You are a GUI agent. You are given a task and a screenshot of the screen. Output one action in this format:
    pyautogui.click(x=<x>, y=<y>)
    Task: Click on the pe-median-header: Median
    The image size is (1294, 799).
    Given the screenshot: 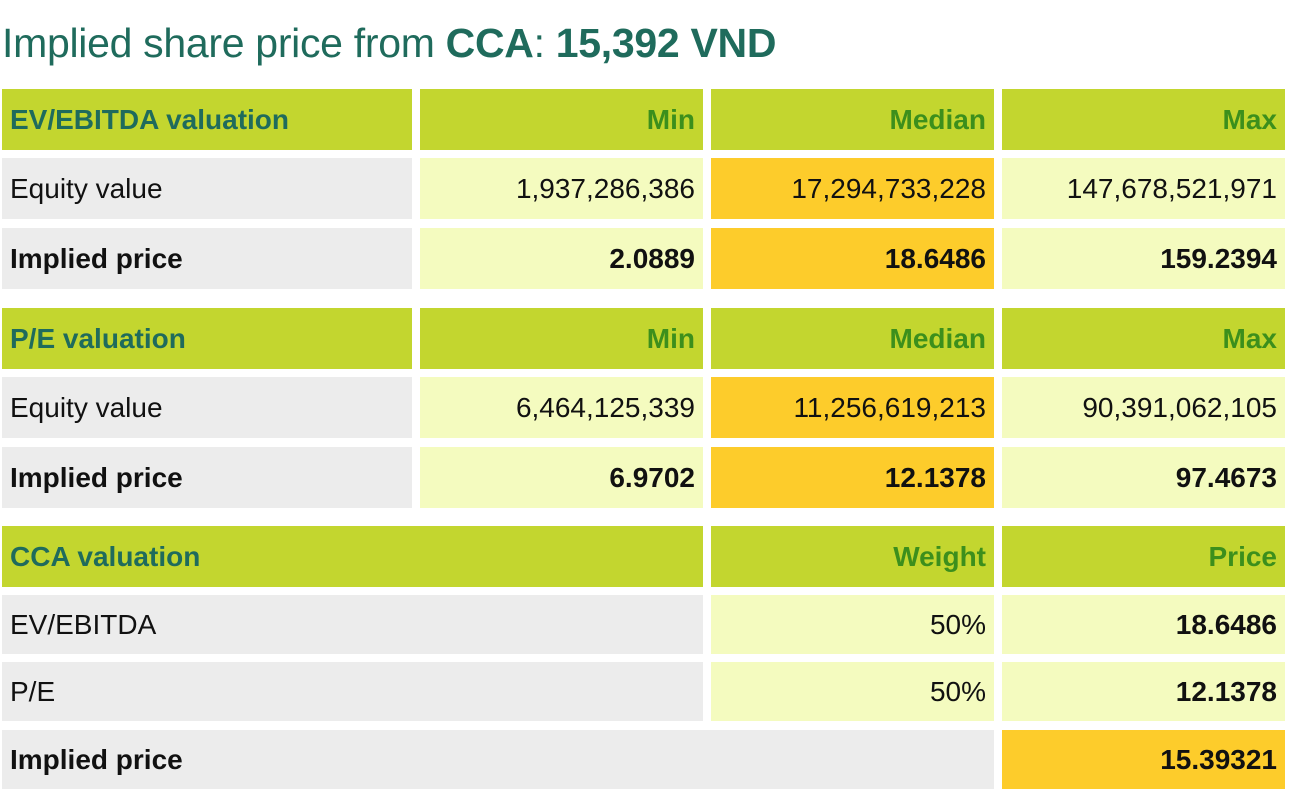 What is the action you would take?
    pyautogui.click(x=852, y=338)
    